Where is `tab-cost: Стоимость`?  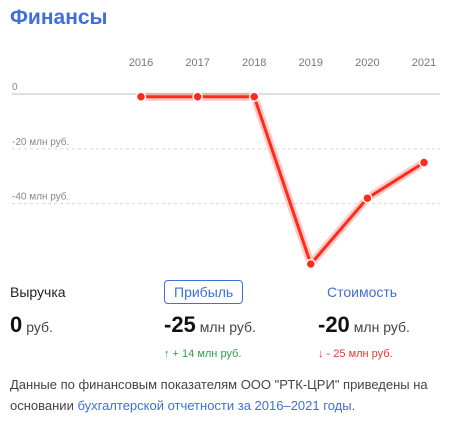
tab-cost: Стоимость is located at coordinates (362, 292).